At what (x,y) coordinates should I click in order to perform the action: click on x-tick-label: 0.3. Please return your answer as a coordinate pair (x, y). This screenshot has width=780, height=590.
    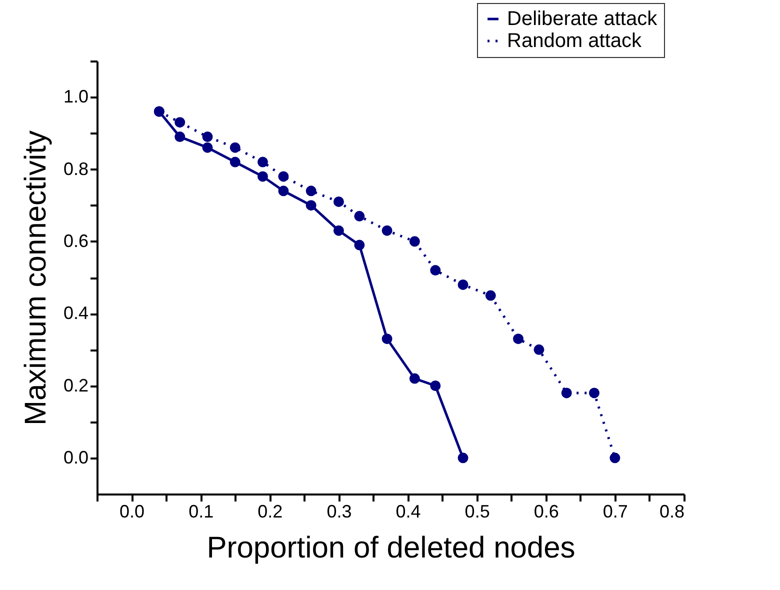
    Looking at the image, I should click on (339, 512).